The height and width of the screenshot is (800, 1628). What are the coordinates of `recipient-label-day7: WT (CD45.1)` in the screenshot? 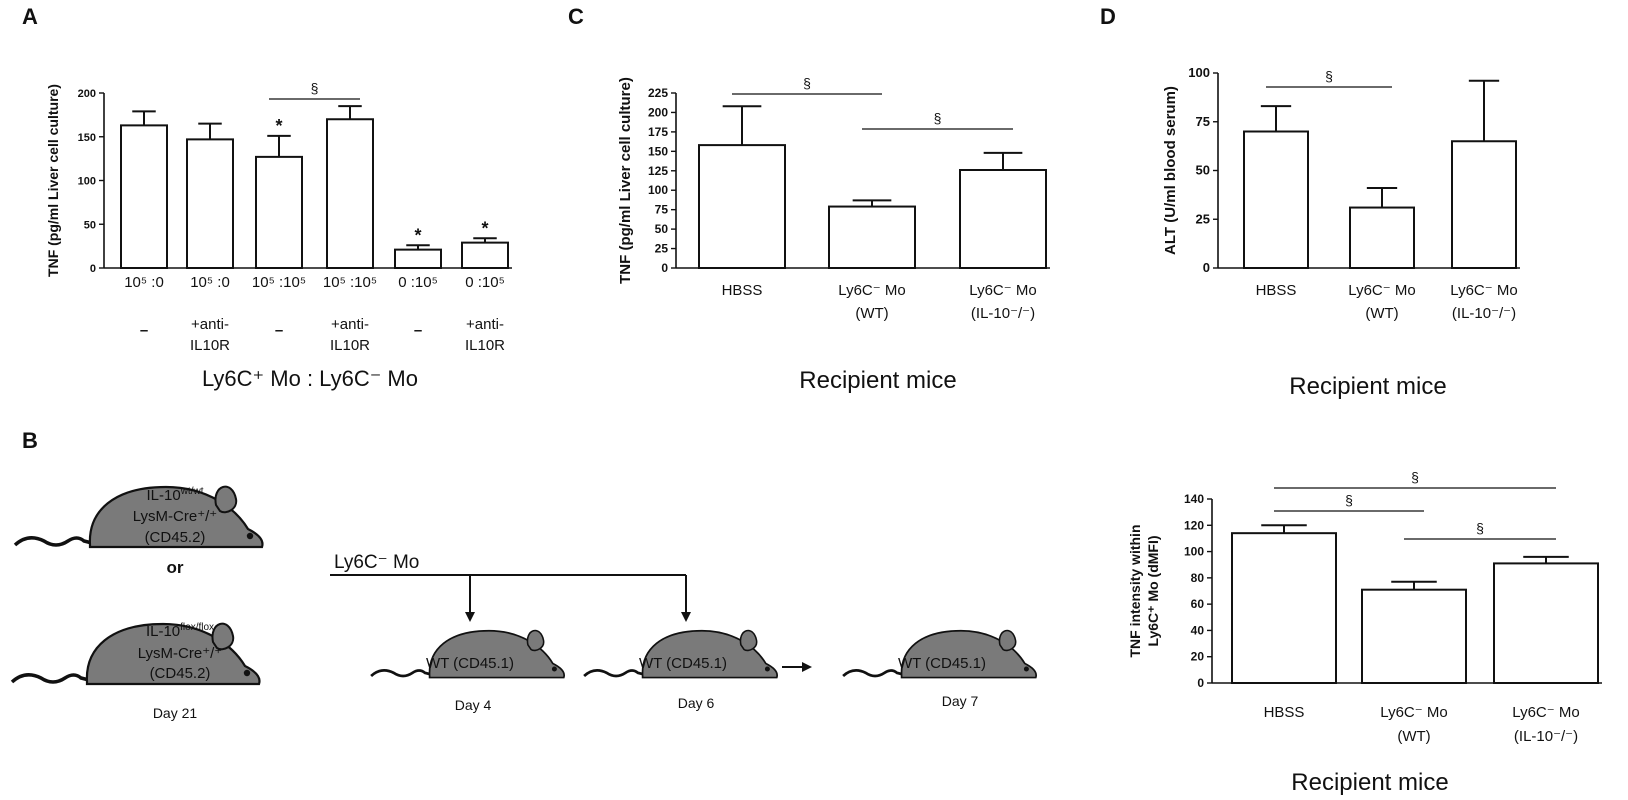 It's located at (942, 663).